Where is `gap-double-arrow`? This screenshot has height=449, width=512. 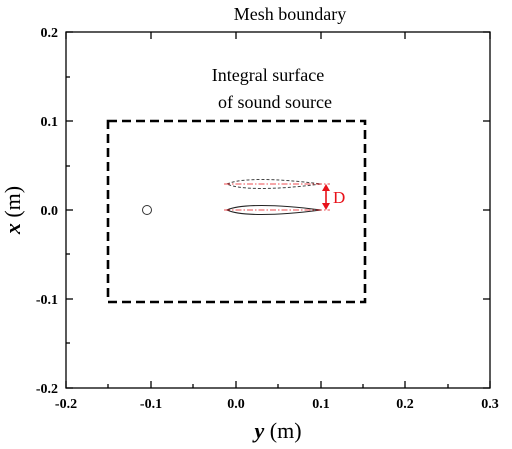 gap-double-arrow is located at coordinates (326, 197).